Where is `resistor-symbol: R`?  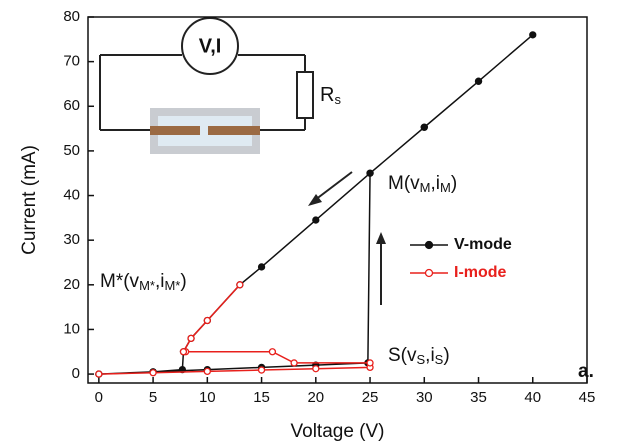
resistor-symbol: R is located at coordinates (327, 95).